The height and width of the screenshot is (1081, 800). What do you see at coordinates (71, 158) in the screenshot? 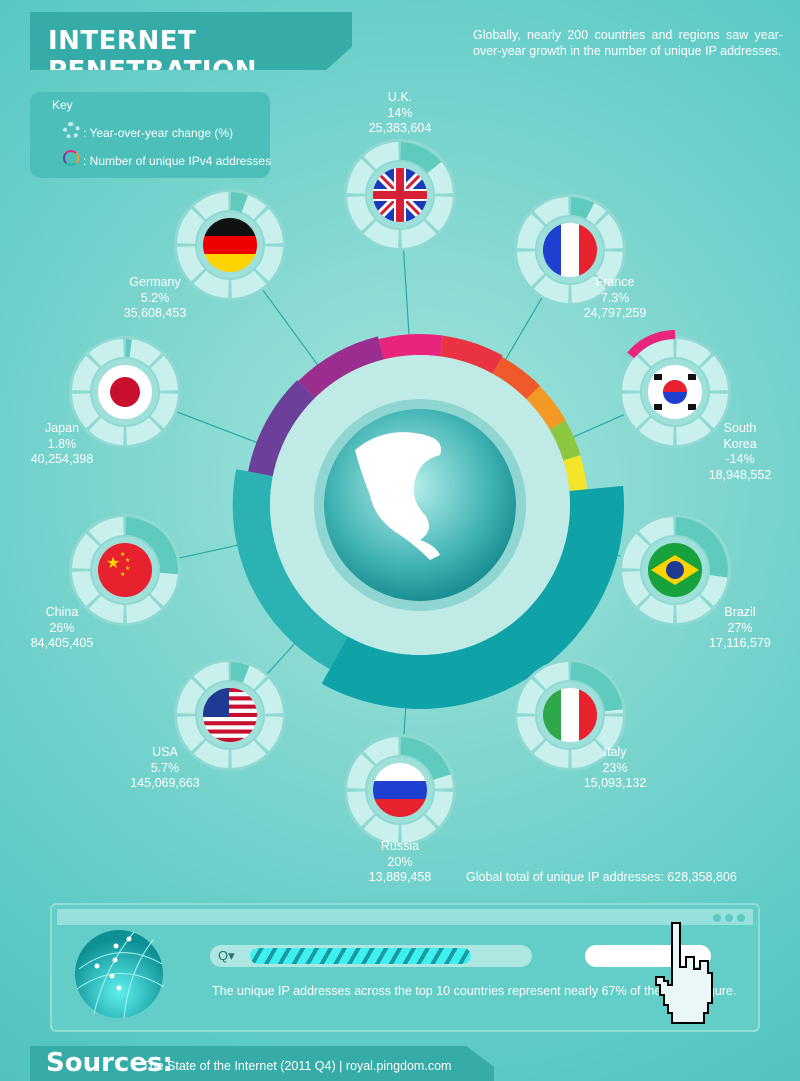
I see `ring-icon` at bounding box center [71, 158].